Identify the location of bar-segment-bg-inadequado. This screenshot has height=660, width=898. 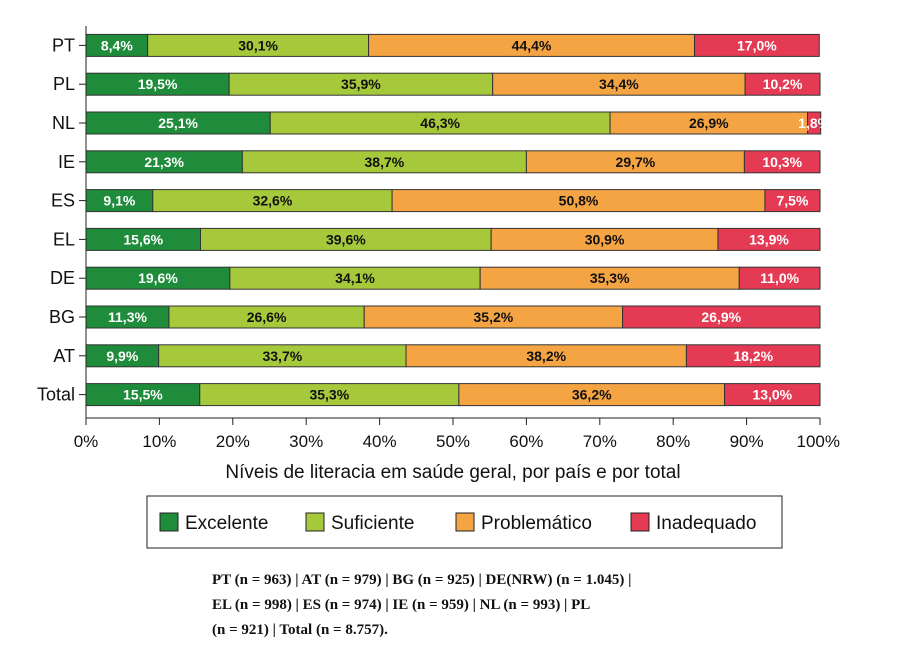
(721, 317).